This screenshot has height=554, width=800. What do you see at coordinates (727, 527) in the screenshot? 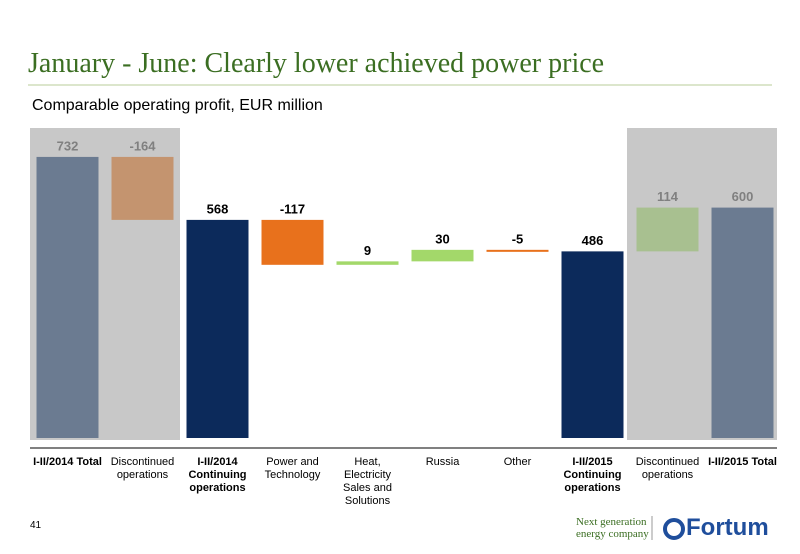
I see `logo-text: Fortum` at bounding box center [727, 527].